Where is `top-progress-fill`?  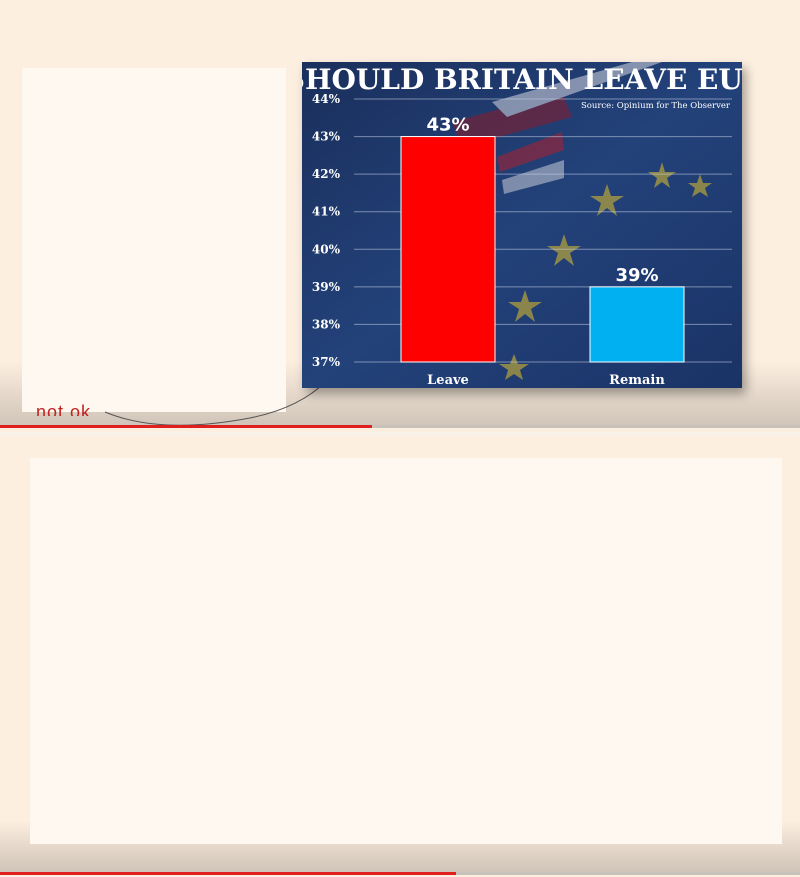 top-progress-fill is located at coordinates (186, 426).